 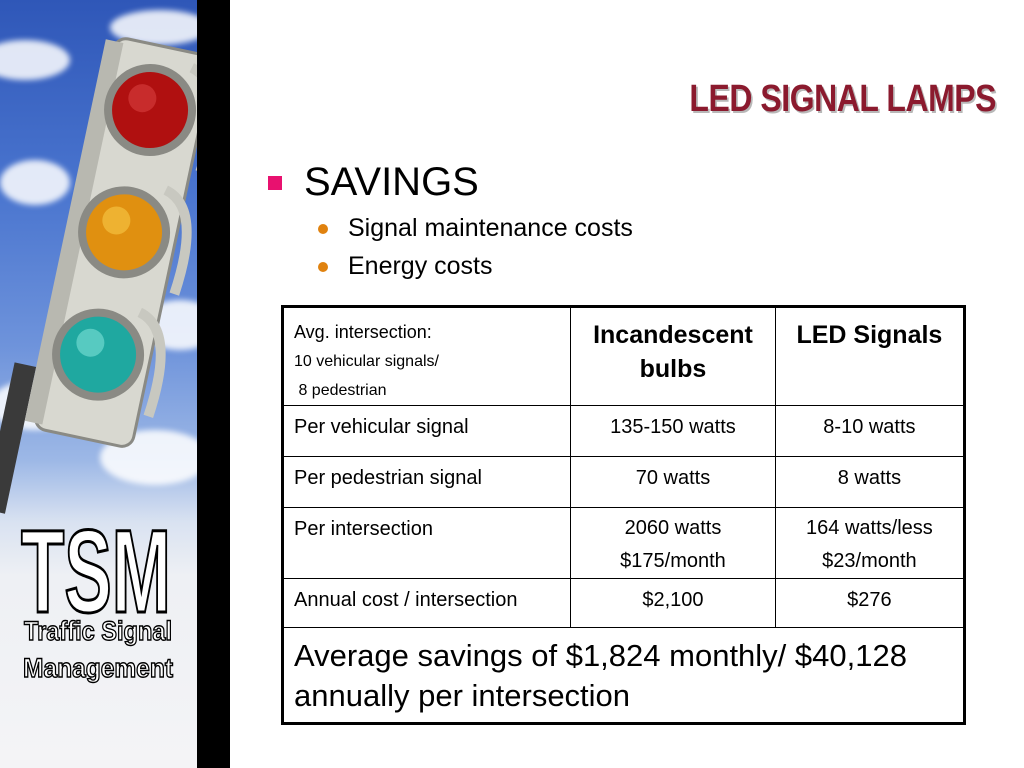 I want to click on sub-bullet-text: Energy costs, so click(x=420, y=266).